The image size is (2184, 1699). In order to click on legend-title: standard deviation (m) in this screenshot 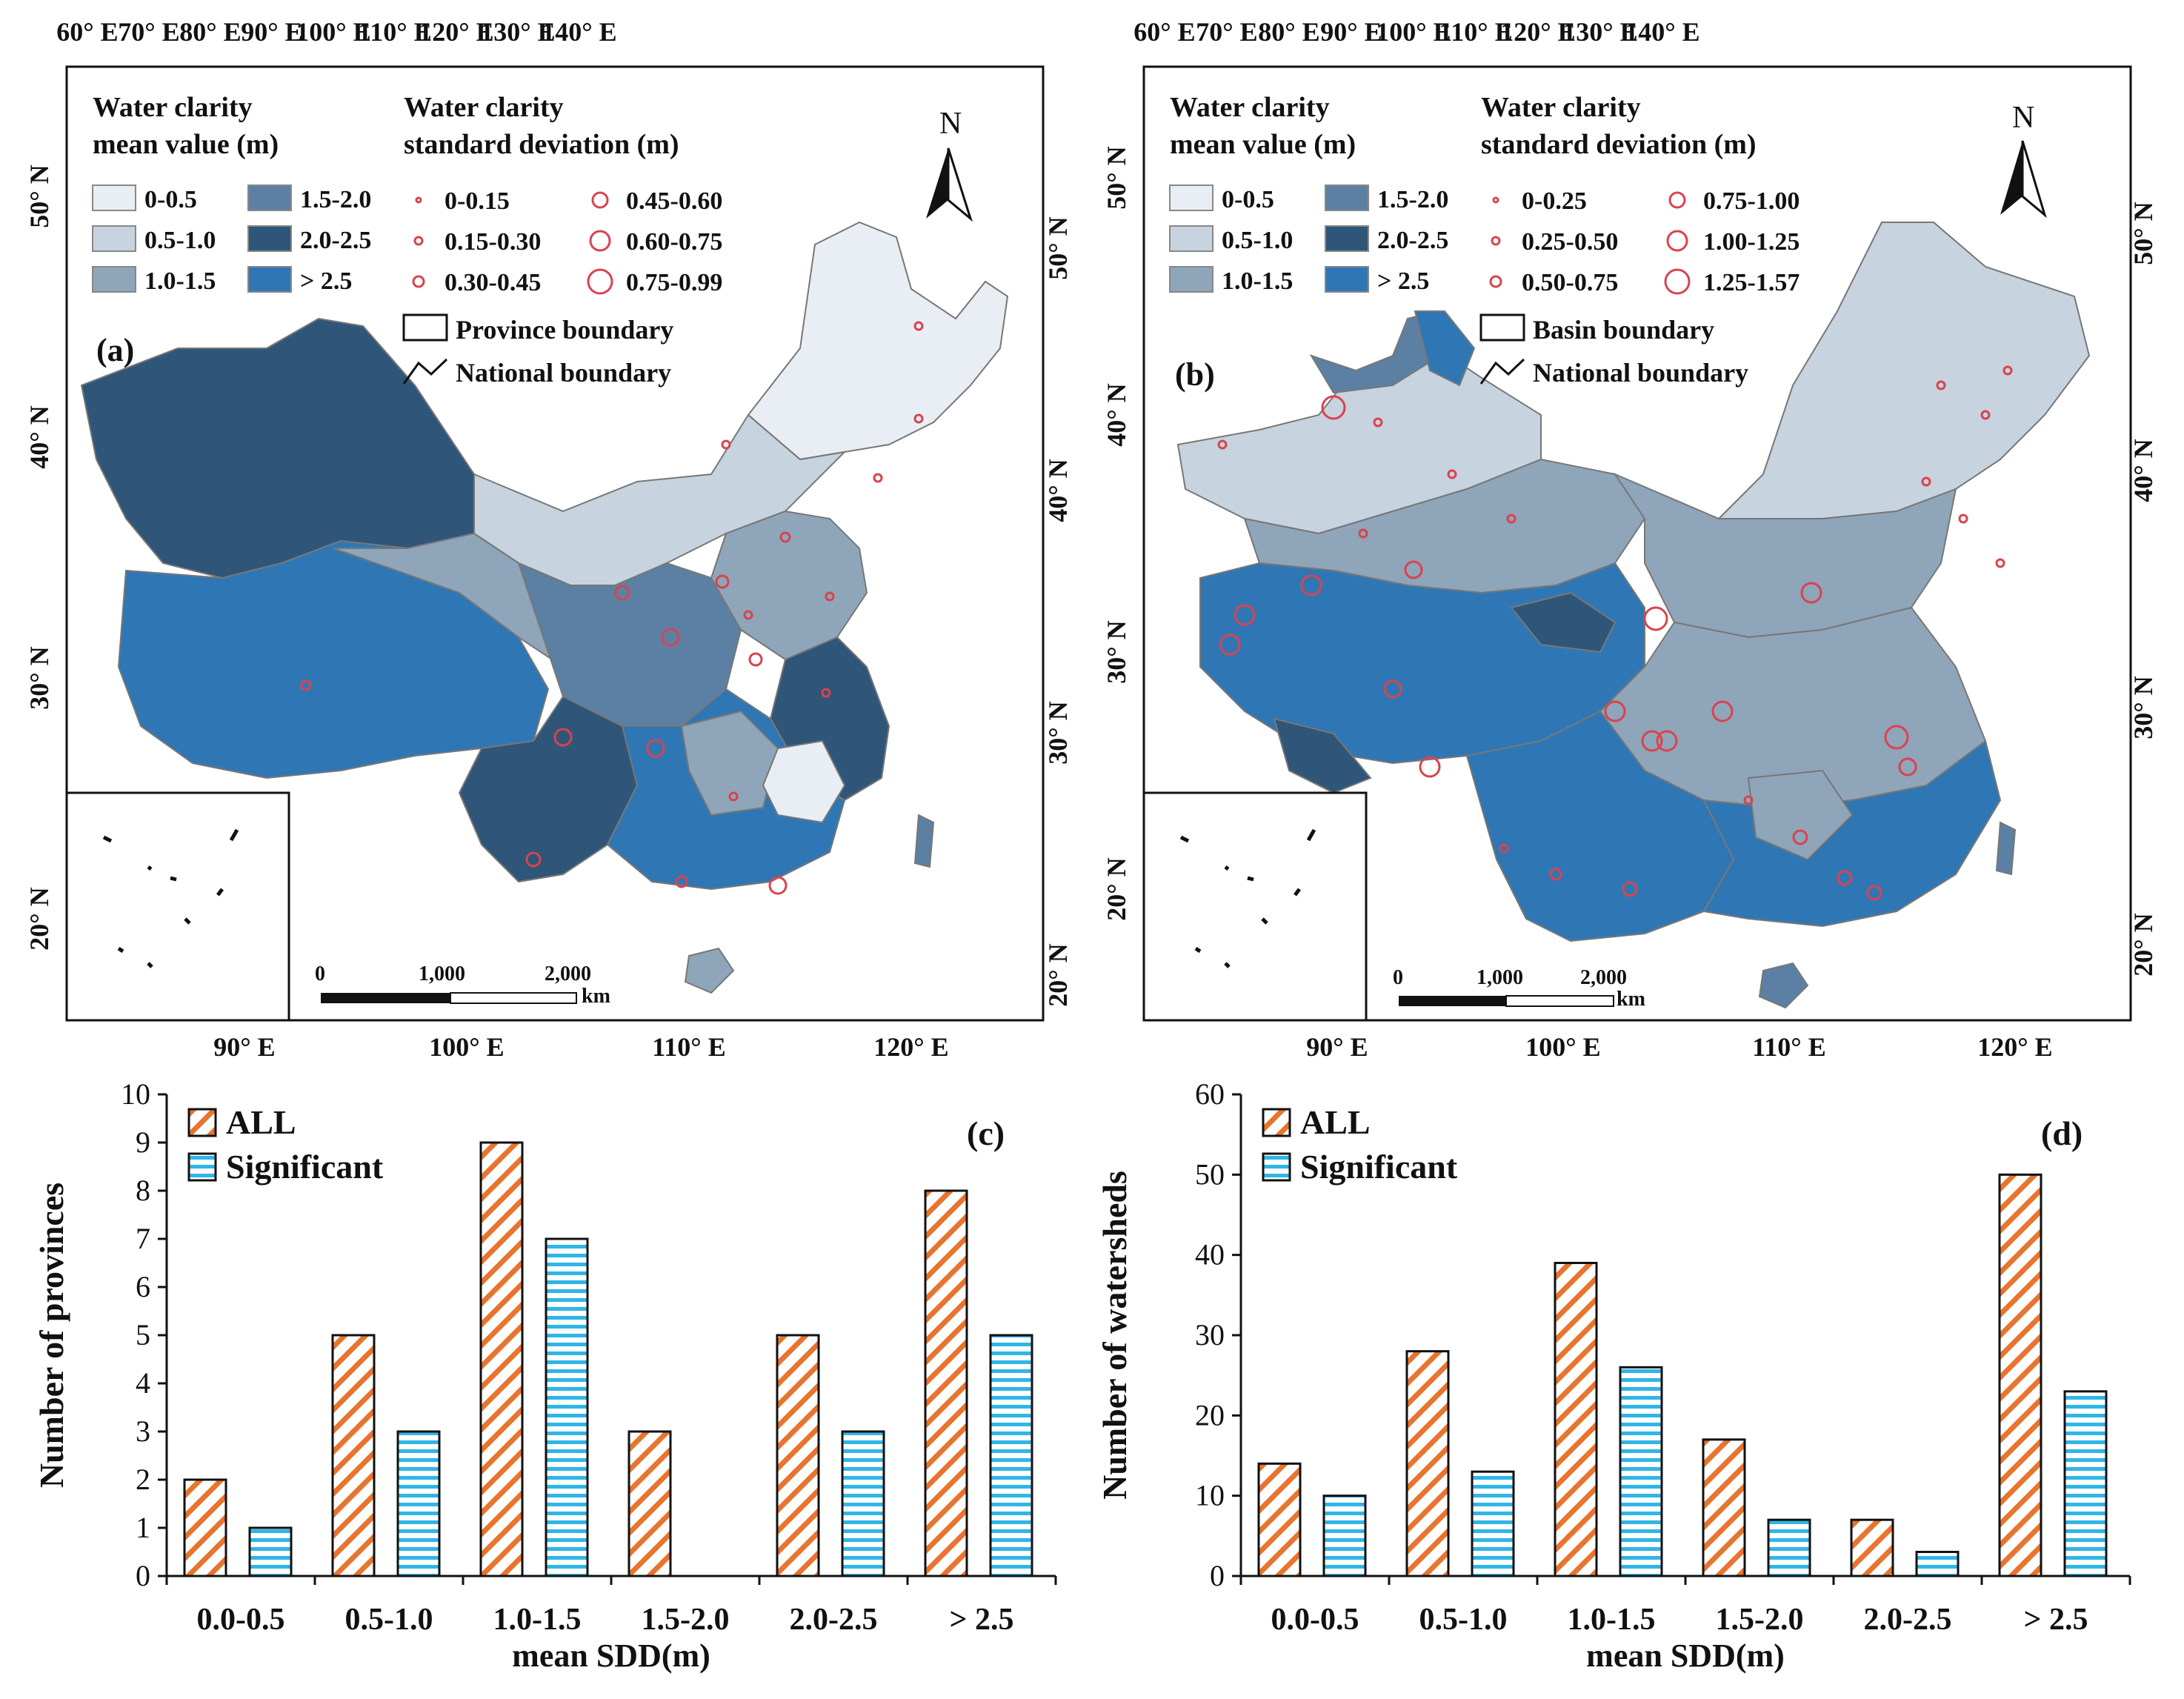, I will do `click(1619, 145)`.